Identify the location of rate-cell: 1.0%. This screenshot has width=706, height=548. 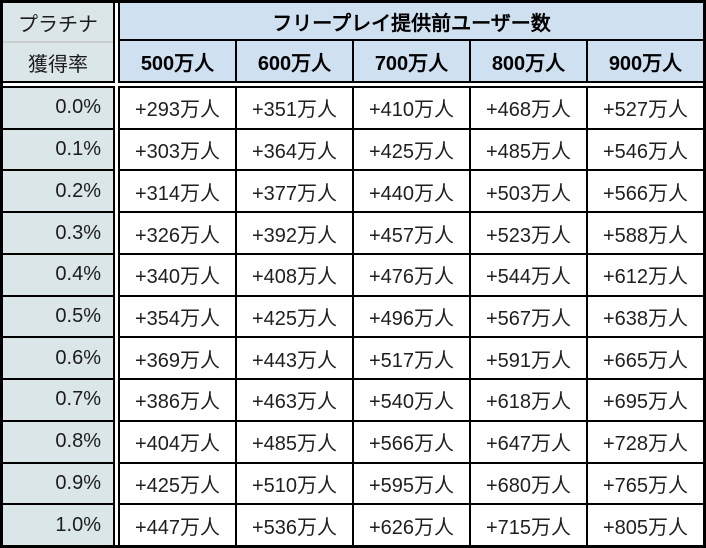
(58, 525).